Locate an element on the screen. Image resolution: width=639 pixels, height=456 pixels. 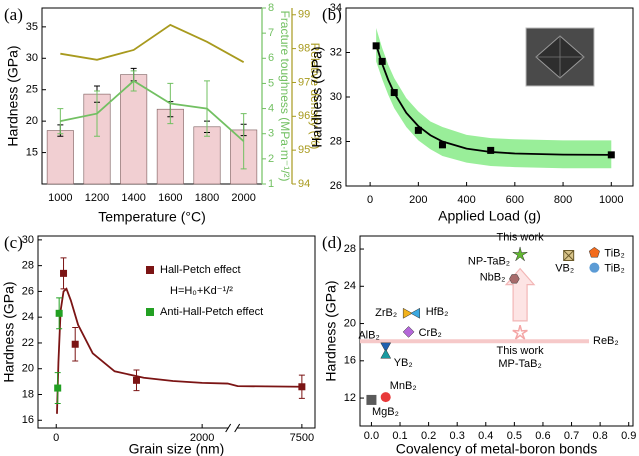
y-tick-label: 3 is located at coordinates (271, 134).